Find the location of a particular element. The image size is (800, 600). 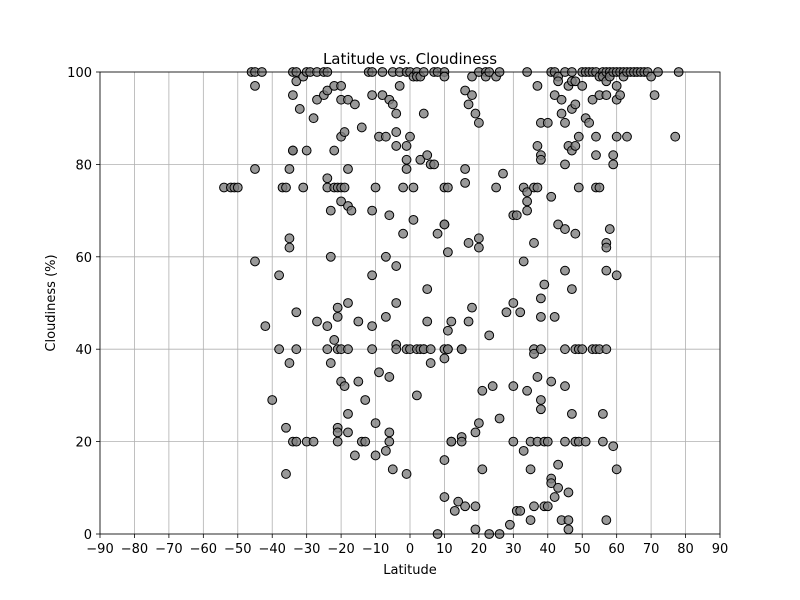

x-tick-label: 30 is located at coordinates (513, 549).